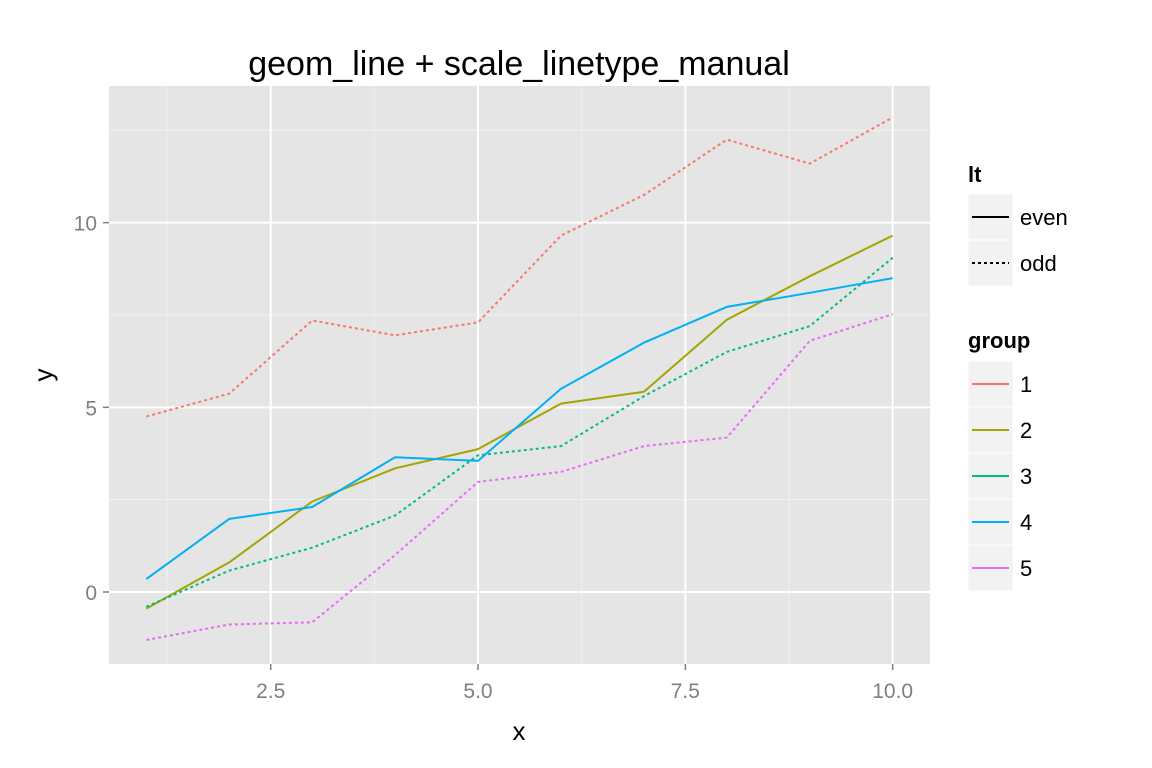  I want to click on legend-label-group-1: 1, so click(1026, 384).